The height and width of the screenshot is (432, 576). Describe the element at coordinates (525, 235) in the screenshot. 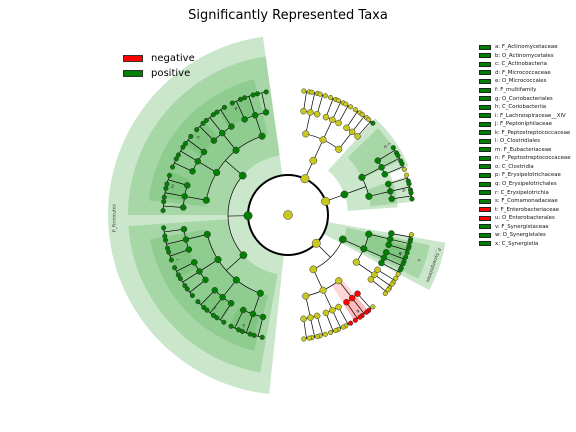

I see `taxa-legend-item: w: O_Synergistales` at that location.